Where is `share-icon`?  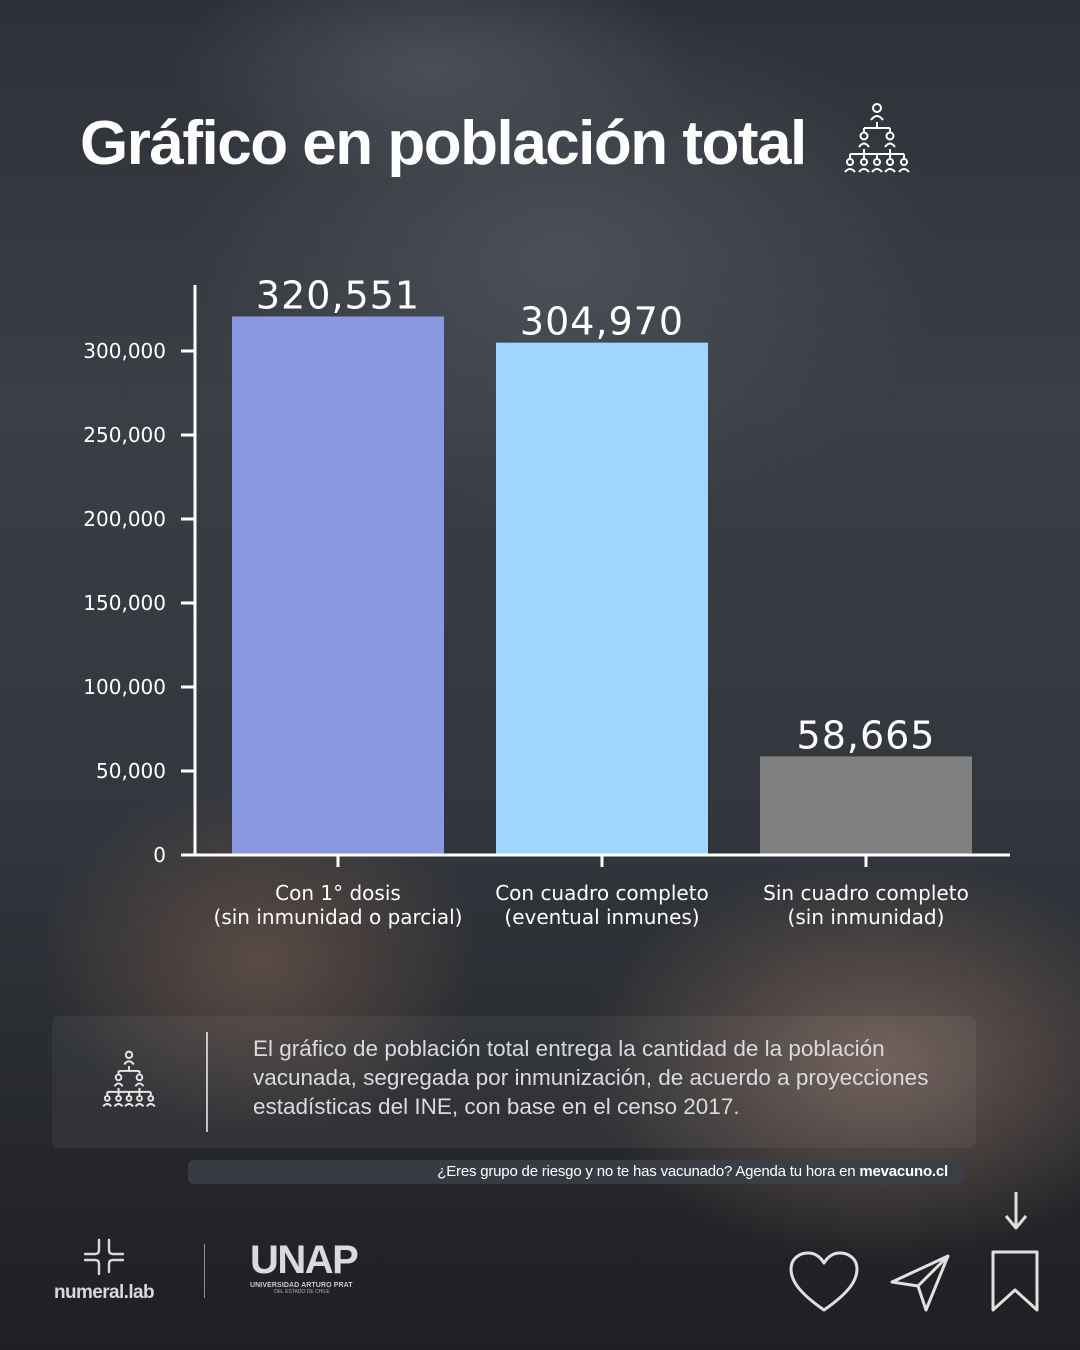 share-icon is located at coordinates (920, 1282).